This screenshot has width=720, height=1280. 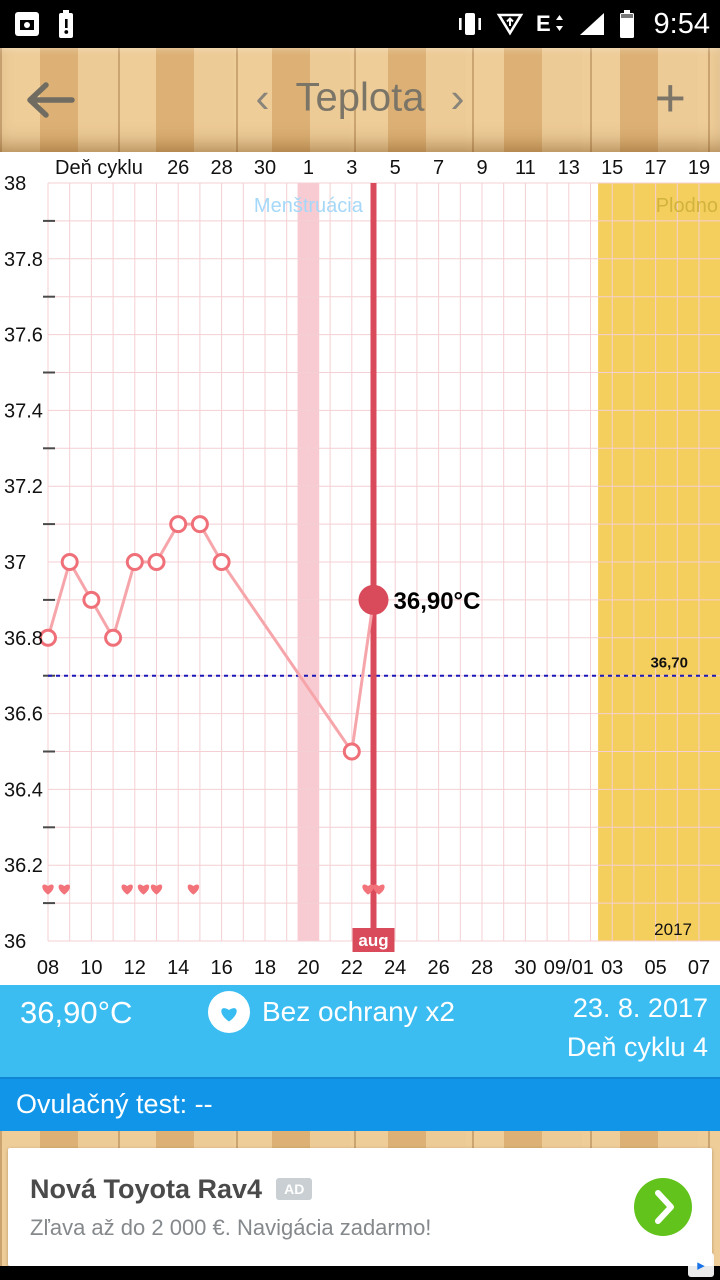 I want to click on temperature-tick: 37, so click(x=15, y=563).